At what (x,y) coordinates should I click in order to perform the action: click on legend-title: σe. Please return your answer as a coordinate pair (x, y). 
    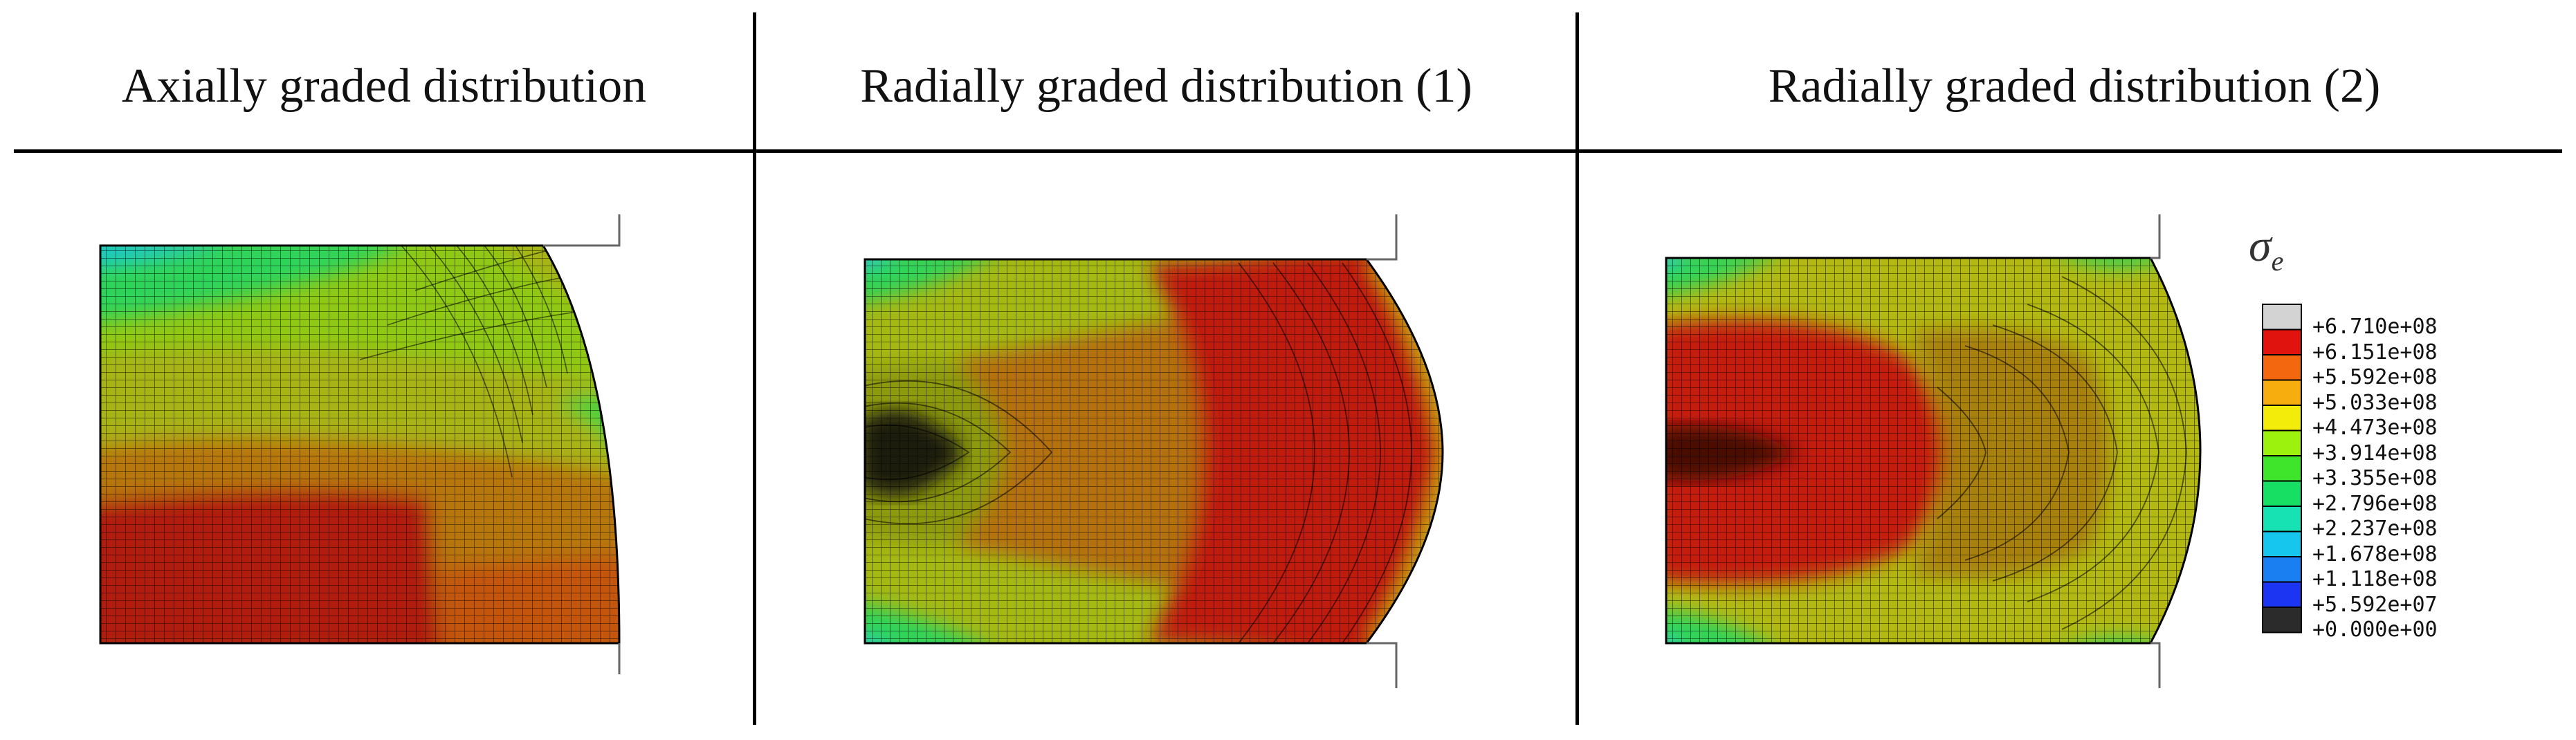
    Looking at the image, I should click on (2266, 249).